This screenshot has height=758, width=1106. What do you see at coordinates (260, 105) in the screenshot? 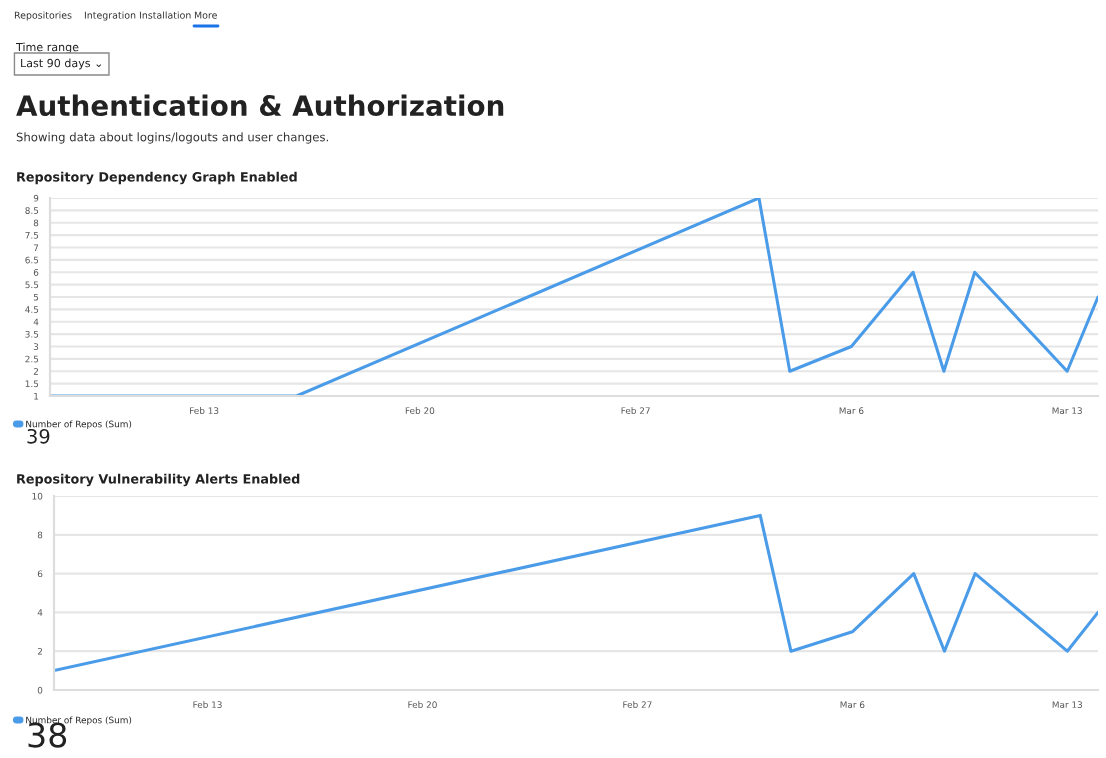
I see `text: Authentication & Authorization` at bounding box center [260, 105].